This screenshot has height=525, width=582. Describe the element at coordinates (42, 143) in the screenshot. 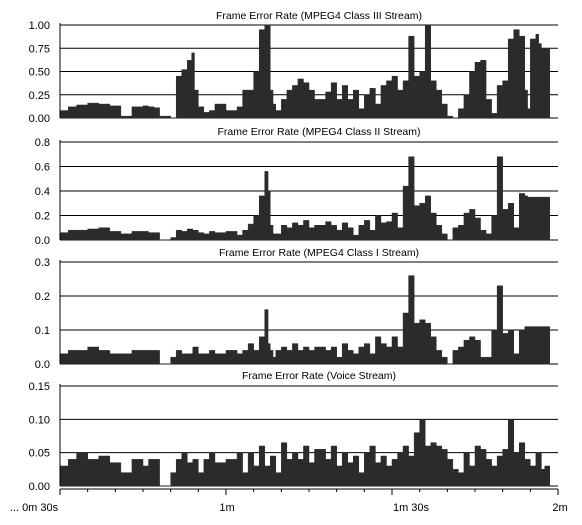

I see `y-tick-label: 0.8` at that location.